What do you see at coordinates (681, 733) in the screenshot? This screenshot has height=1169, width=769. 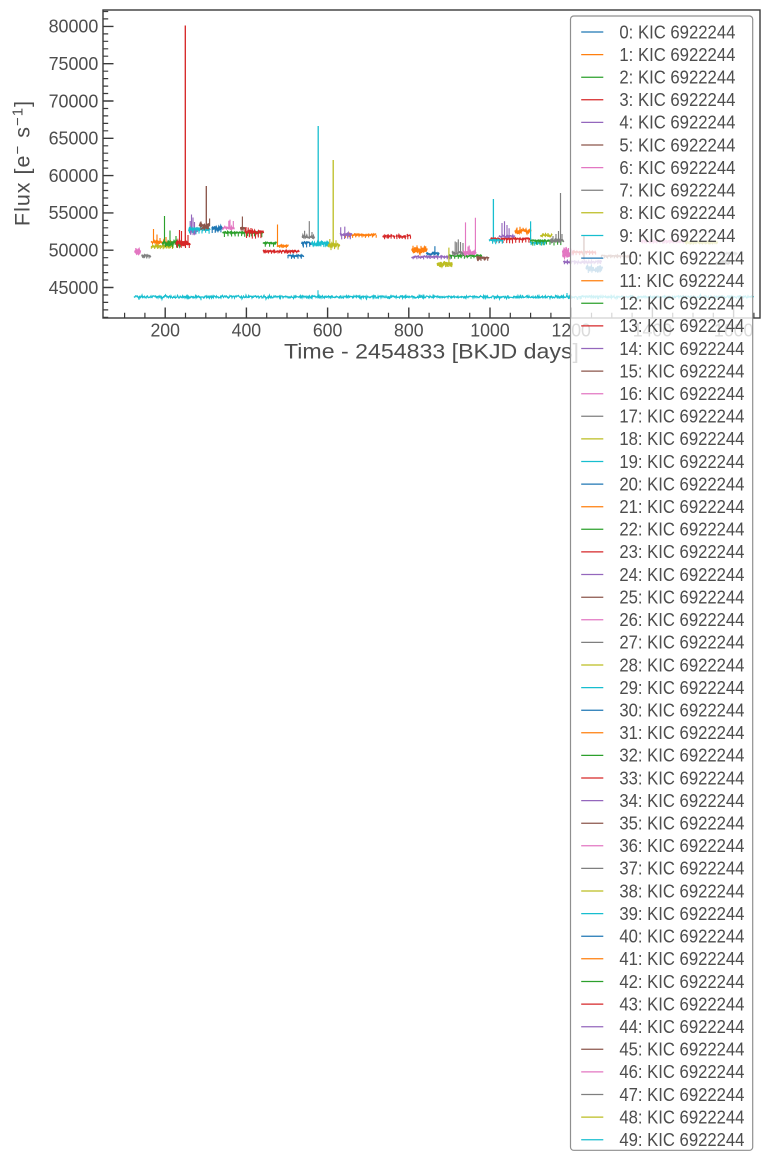 I see `svg-text: 31: KIC 6922244` at bounding box center [681, 733].